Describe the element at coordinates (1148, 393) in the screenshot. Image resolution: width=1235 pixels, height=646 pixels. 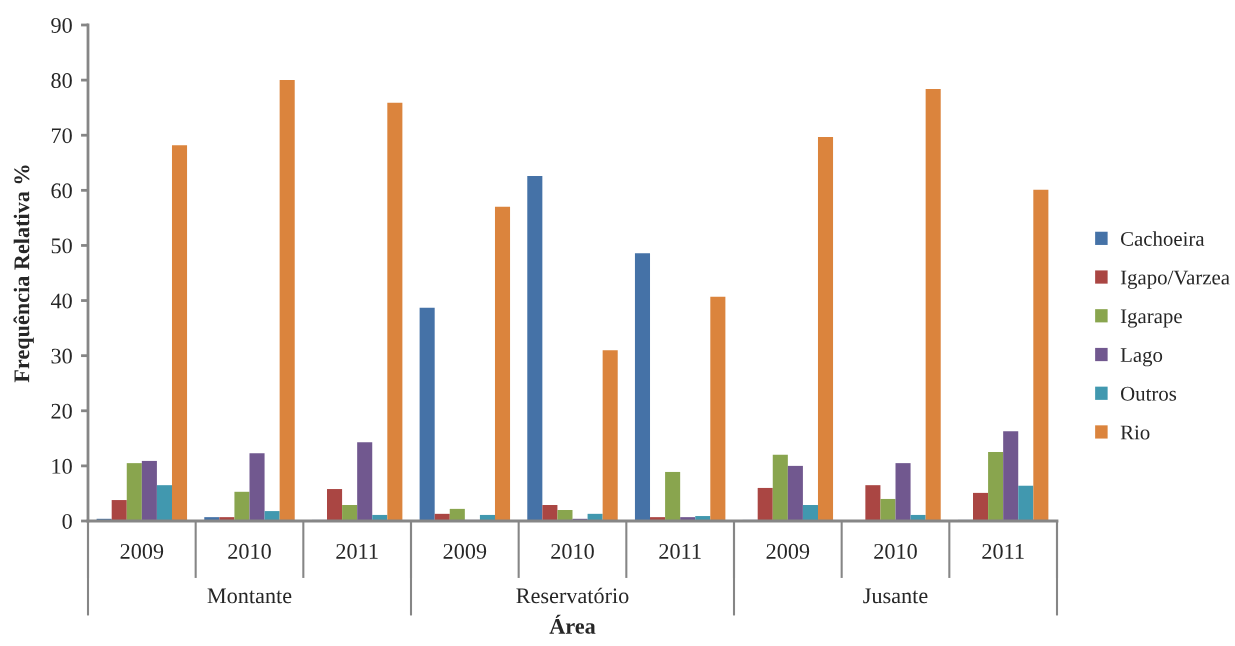
I see `legend-label: Outros` at that location.